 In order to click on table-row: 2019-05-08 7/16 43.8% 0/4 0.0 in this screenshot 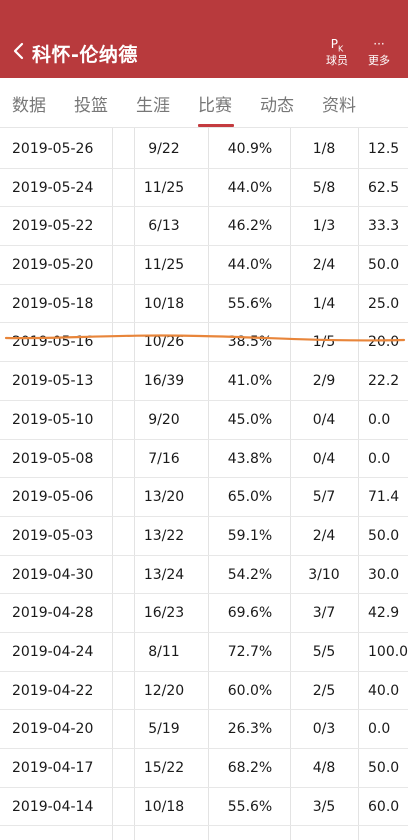, I will do `click(204, 459)`.